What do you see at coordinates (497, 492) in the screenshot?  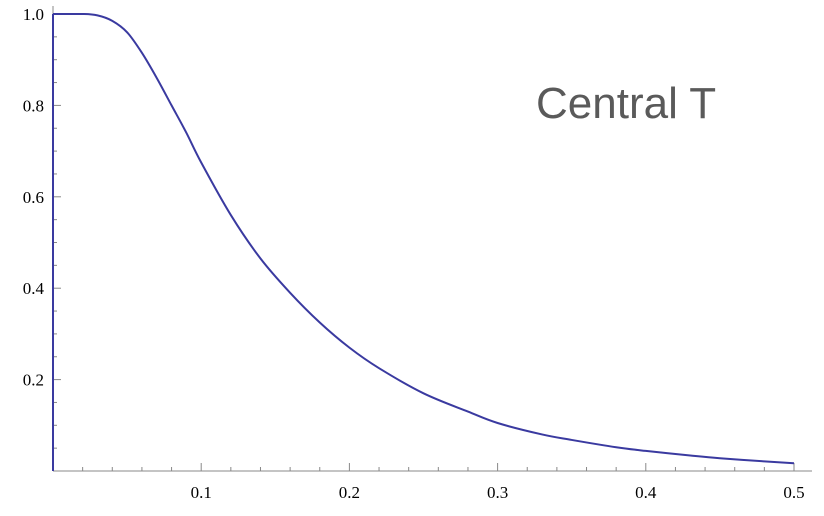 I see `x-tick-label: 0.3` at bounding box center [497, 492].